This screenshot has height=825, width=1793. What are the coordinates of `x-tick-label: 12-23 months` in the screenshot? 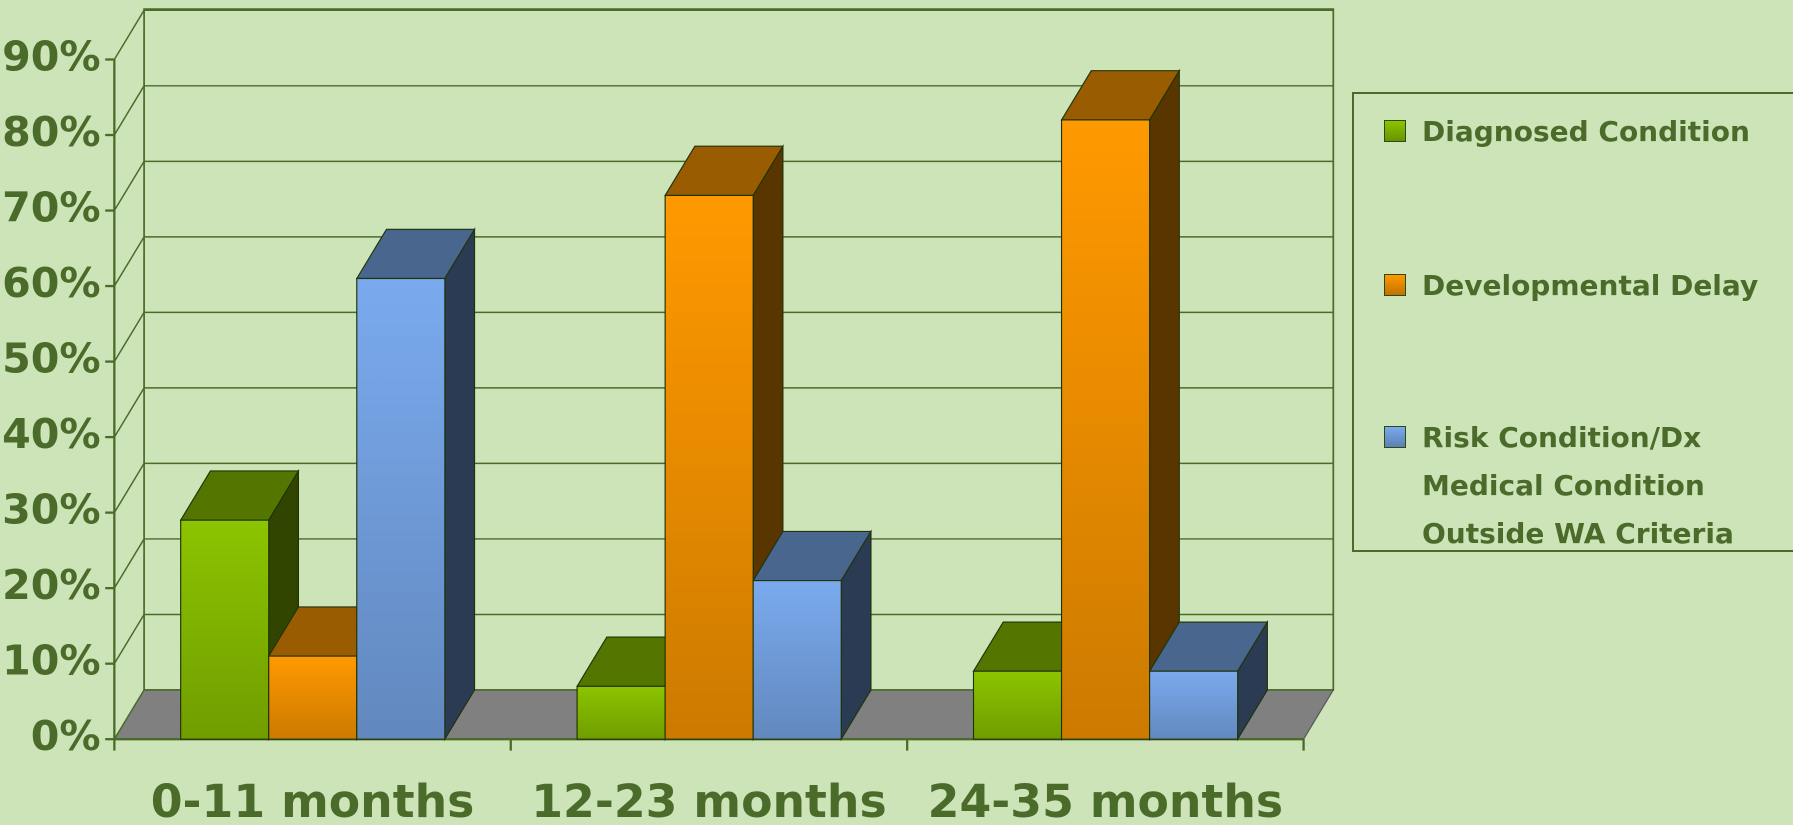 It's located at (708, 800).